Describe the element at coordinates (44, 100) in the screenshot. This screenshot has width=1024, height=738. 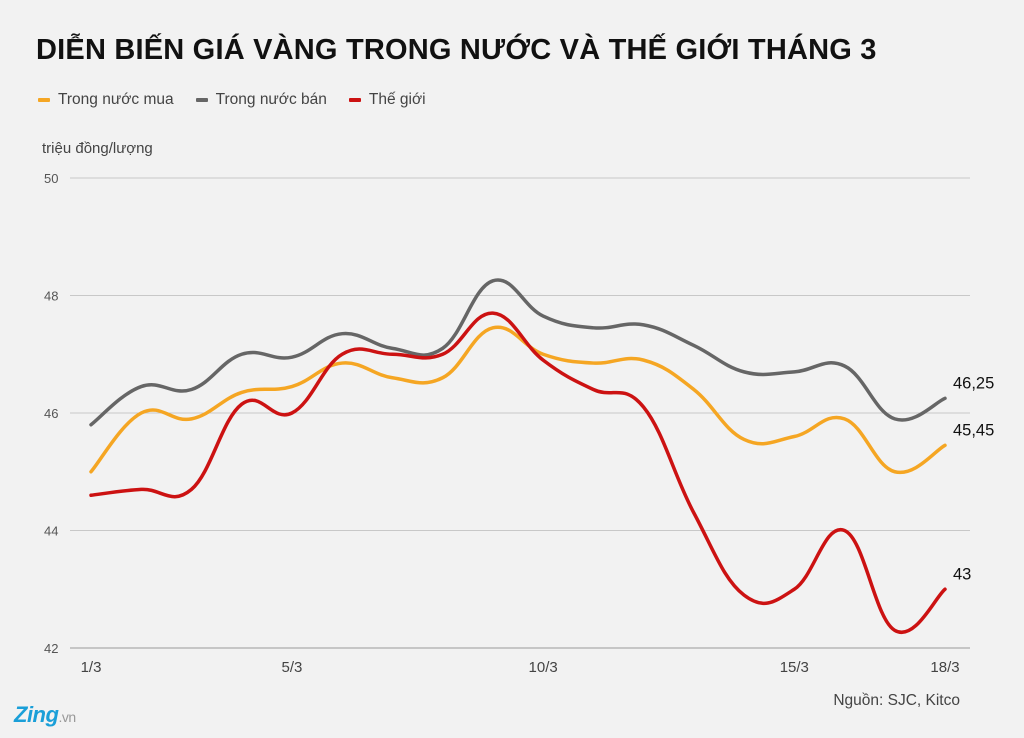
I see `legend-swatch-buy` at that location.